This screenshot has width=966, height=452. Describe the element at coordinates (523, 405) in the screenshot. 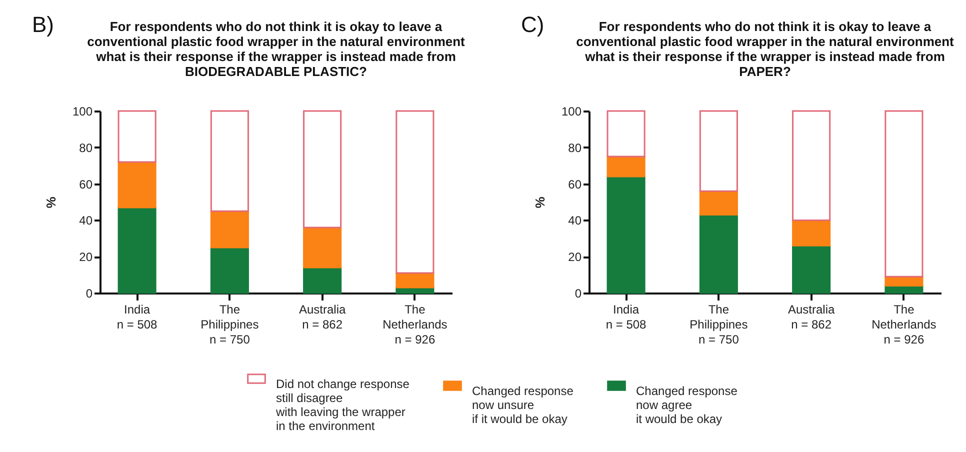

I see `legend-label: Changed response now unsure if it would be okay` at that location.